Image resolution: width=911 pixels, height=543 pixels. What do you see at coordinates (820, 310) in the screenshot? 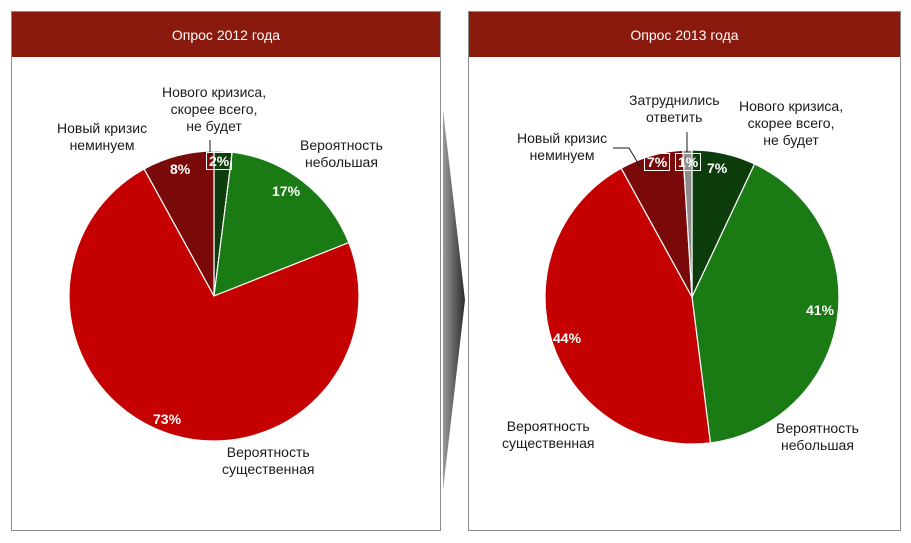
I see `pct-low-probability: 41%` at bounding box center [820, 310].